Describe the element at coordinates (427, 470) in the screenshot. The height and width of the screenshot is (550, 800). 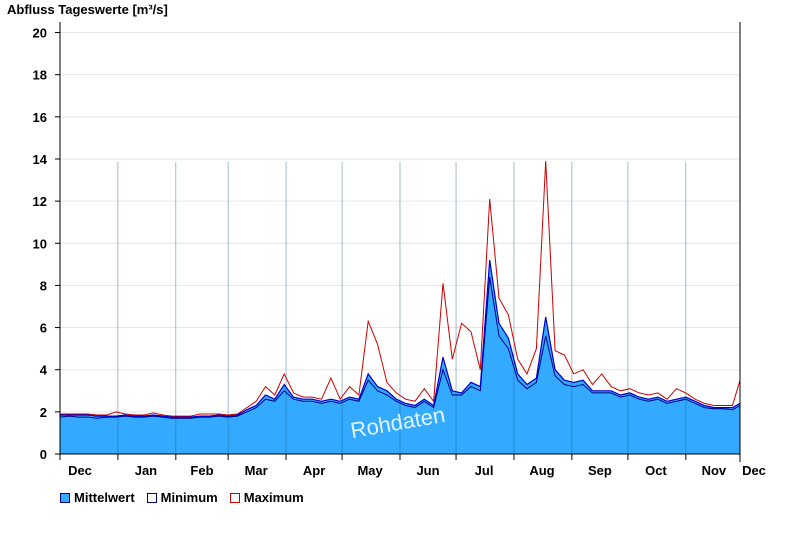
I see `x-tick-label: Jun` at that location.